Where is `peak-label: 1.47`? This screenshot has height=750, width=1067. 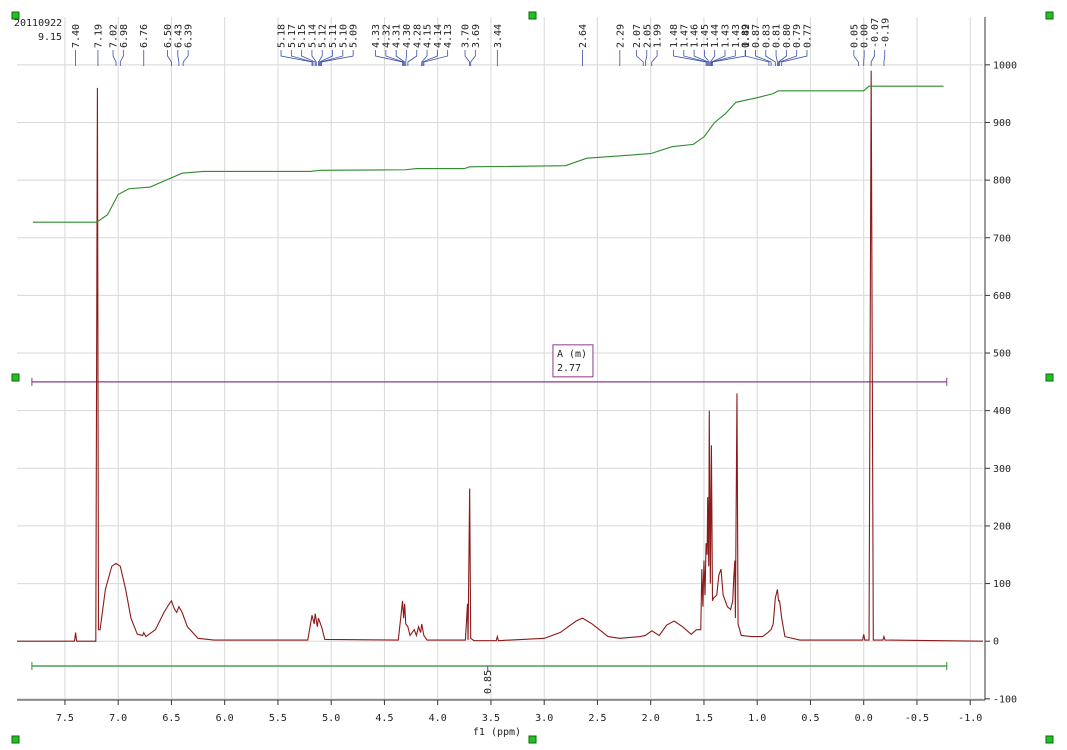
peak-label: 1.47 is located at coordinates (684, 36).